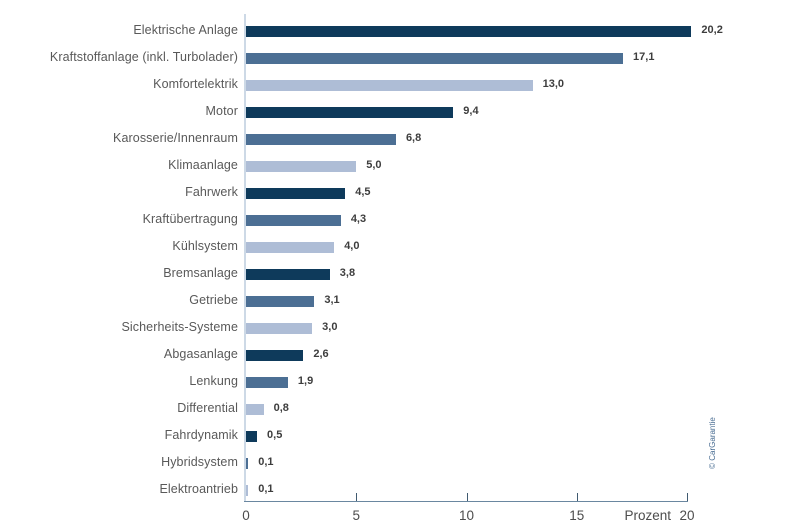 The height and width of the screenshot is (532, 800). I want to click on category-label: Bremsanlage, so click(200, 273).